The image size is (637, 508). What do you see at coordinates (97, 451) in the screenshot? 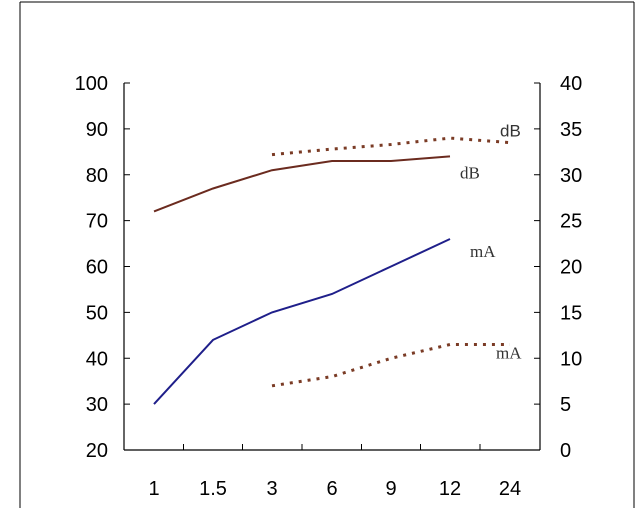
I see `y-left-tick-label: 20` at bounding box center [97, 451].